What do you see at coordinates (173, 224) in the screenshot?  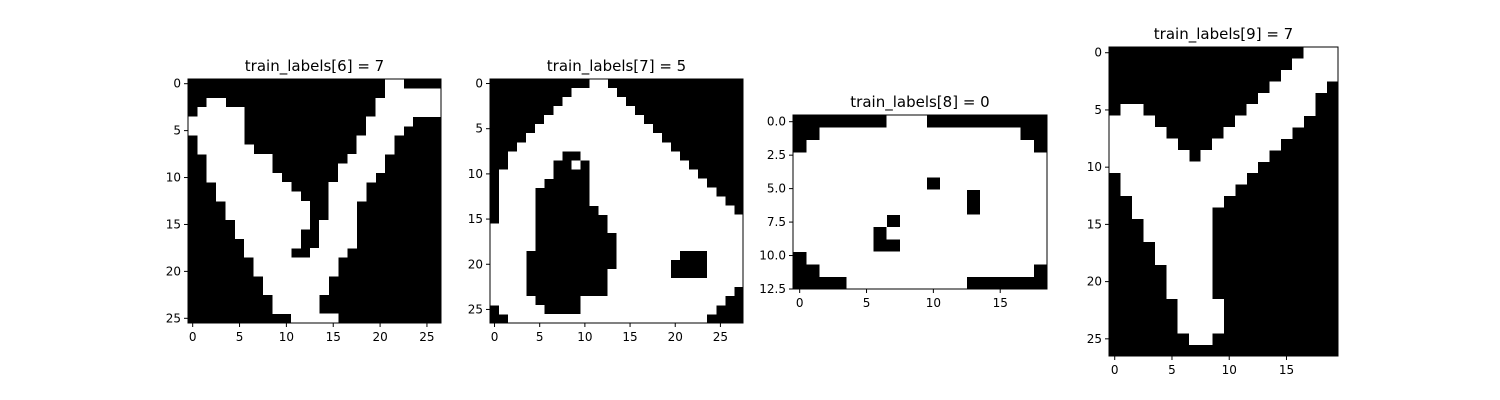 I see `y-tick-label: 15` at bounding box center [173, 224].